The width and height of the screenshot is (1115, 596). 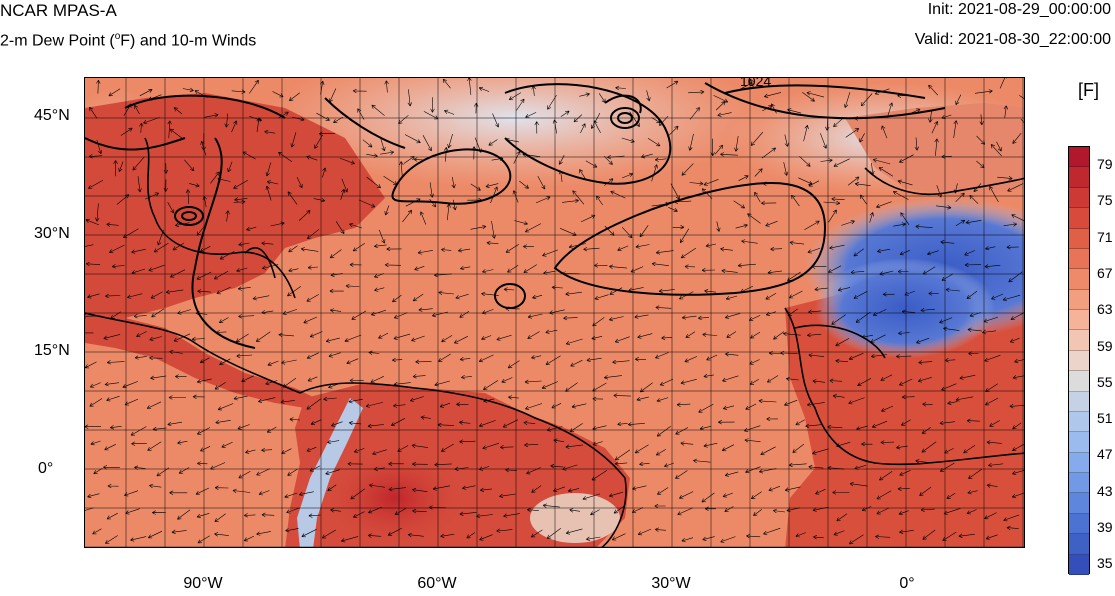 What do you see at coordinates (1012, 39) in the screenshot?
I see `valid-time-label: Valid: 2021-08-30_22:00:00` at bounding box center [1012, 39].